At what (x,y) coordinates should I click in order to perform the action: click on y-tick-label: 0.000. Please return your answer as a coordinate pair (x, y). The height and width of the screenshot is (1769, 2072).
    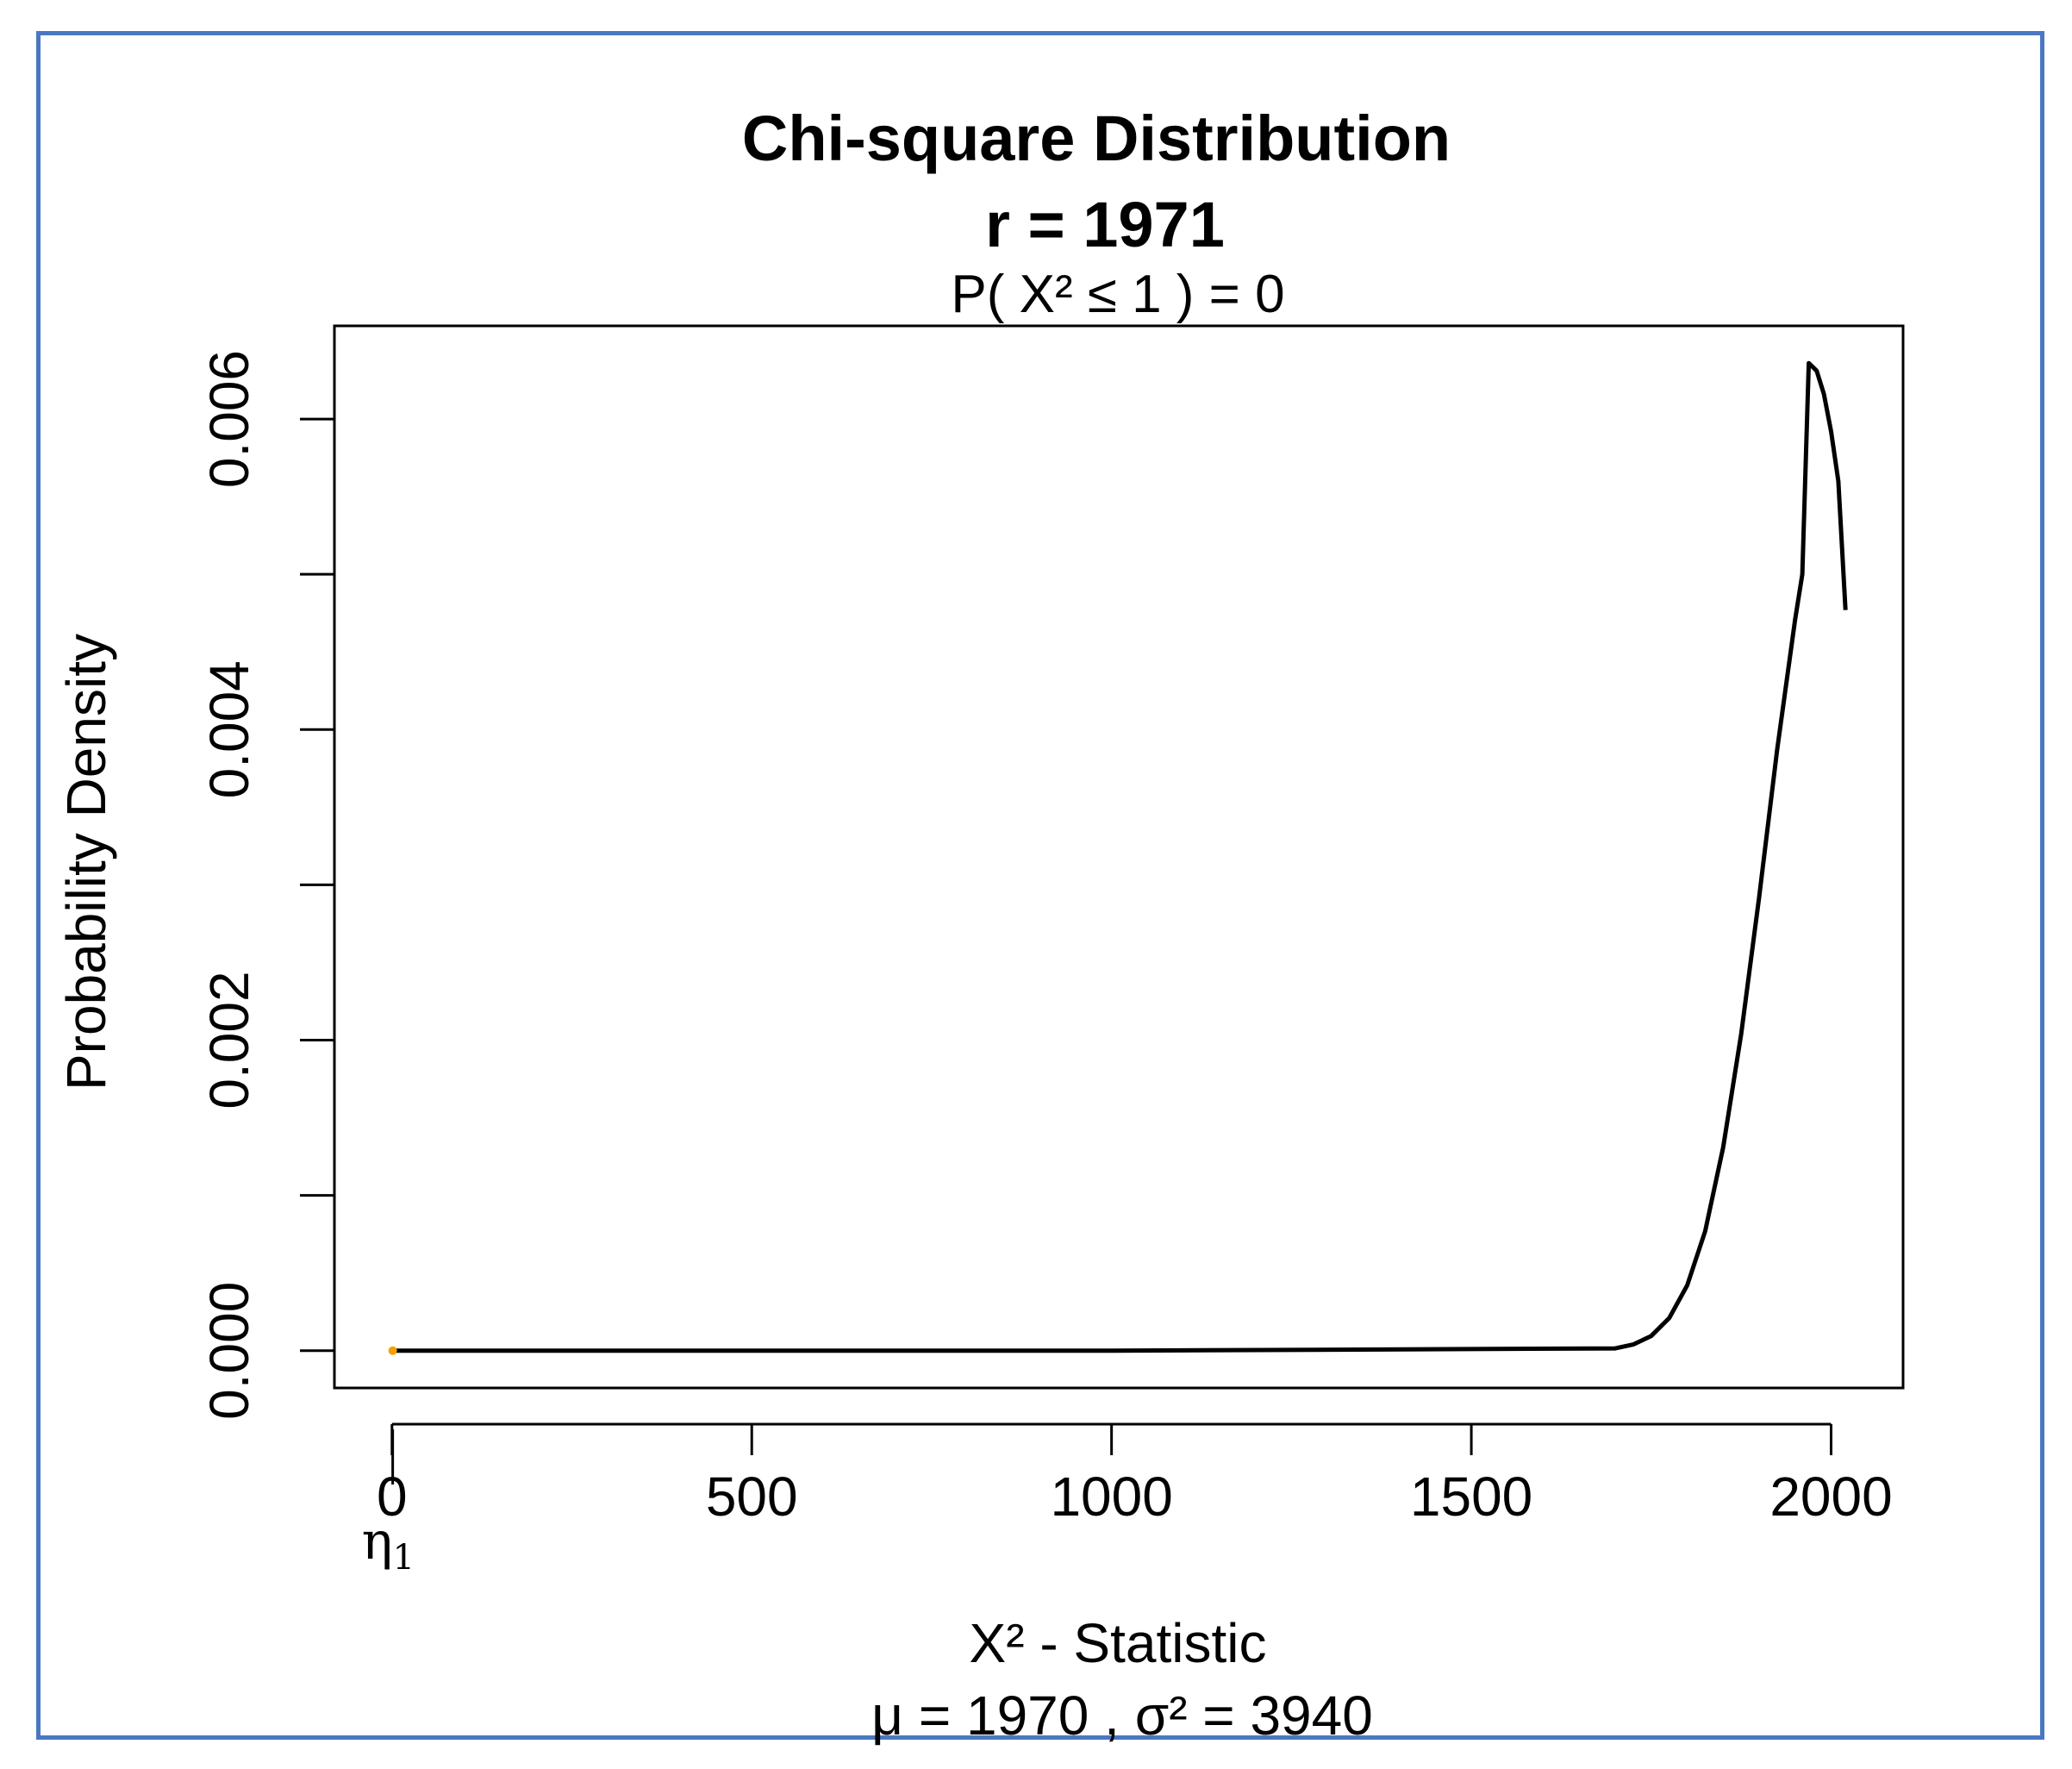
    Looking at the image, I should click on (229, 1351).